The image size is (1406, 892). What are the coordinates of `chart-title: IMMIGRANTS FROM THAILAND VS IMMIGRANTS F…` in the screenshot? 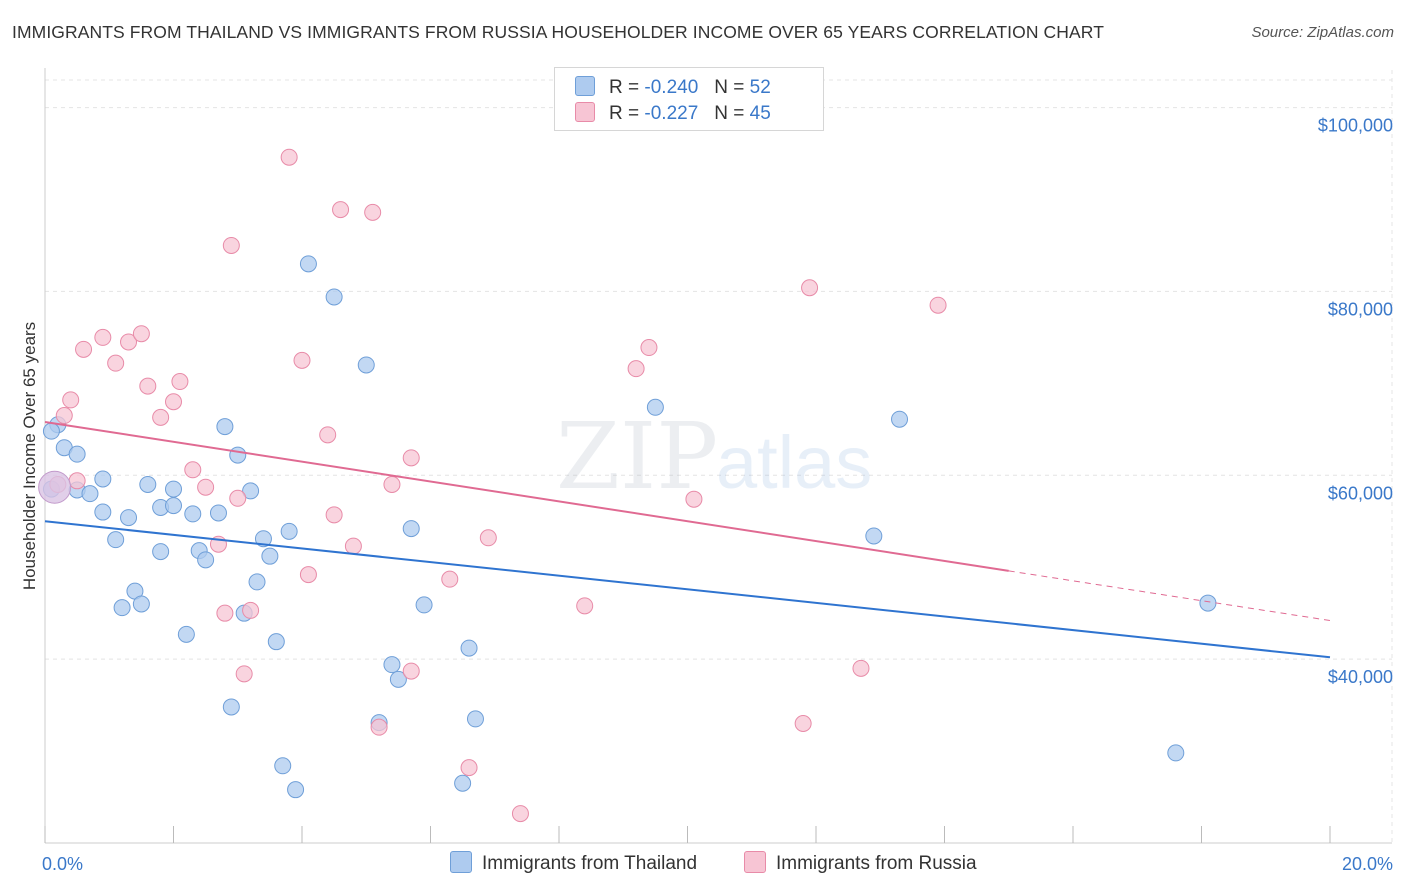 It's located at (558, 32).